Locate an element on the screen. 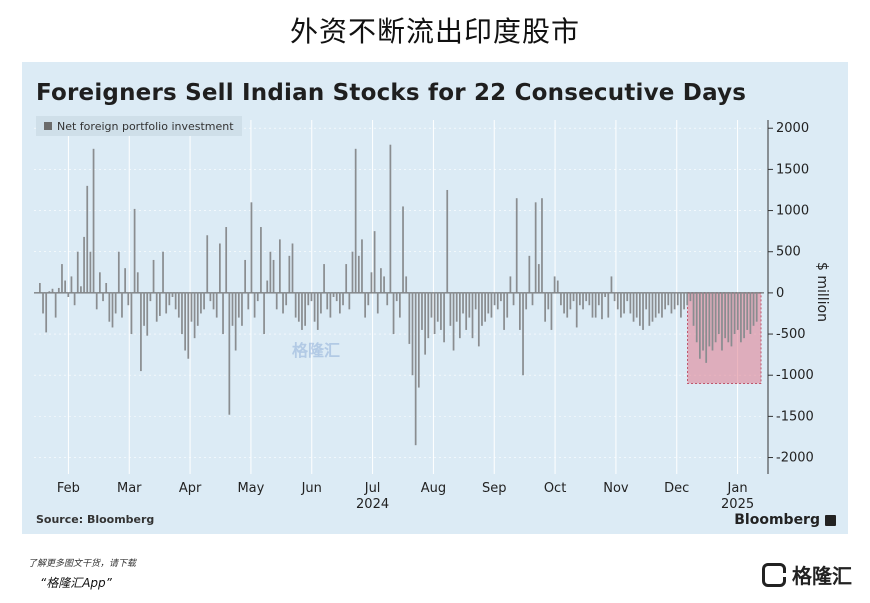 The height and width of the screenshot is (603, 870). y-tick-label: 500 is located at coordinates (788, 252).